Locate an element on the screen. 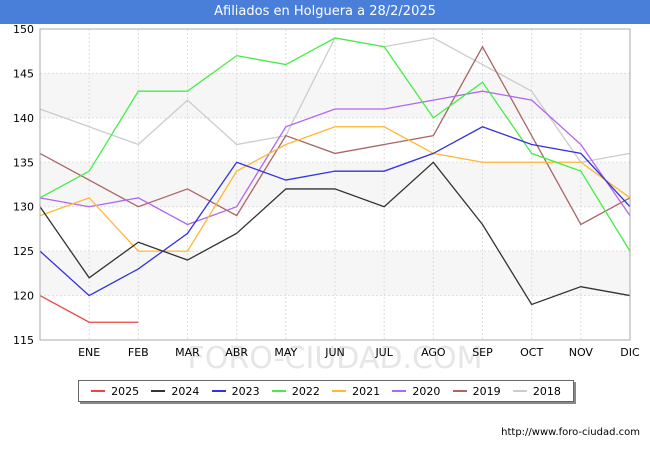 The height and width of the screenshot is (450, 650). legend-label: 2024 is located at coordinates (185, 391).